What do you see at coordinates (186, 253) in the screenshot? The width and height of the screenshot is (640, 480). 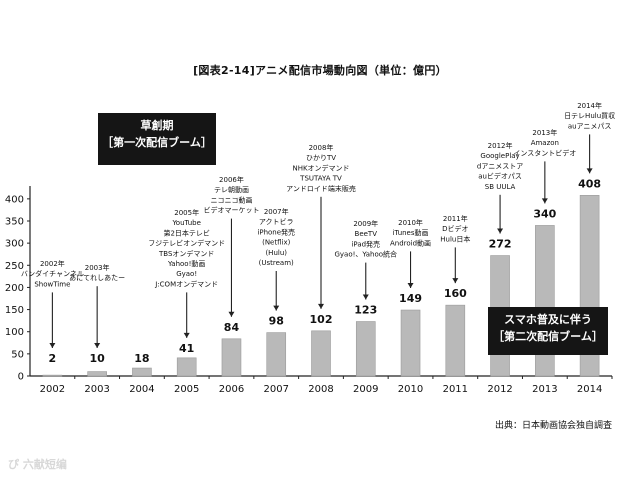 I see `annotation-2005-line: TBSオンデマンド` at bounding box center [186, 253].